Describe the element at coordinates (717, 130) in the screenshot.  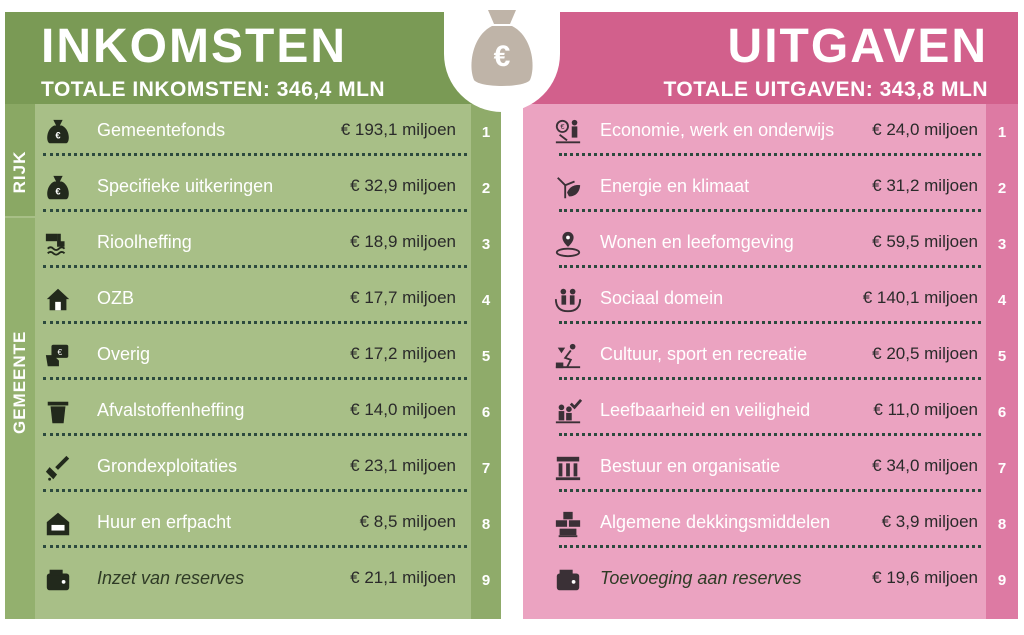
I see `item-label: Economie, werk en onderwijs` at that location.